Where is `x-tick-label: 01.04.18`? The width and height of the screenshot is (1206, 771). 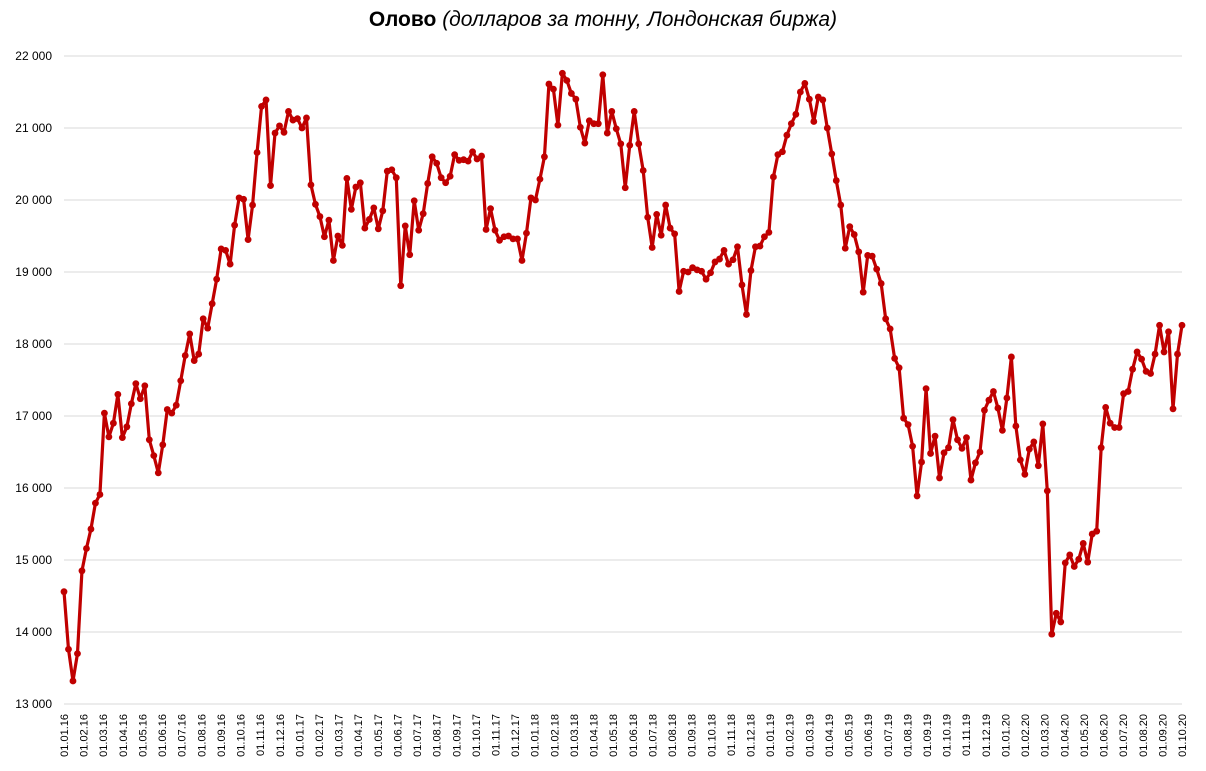 x-tick-label: 01.04.18 is located at coordinates (595, 735).